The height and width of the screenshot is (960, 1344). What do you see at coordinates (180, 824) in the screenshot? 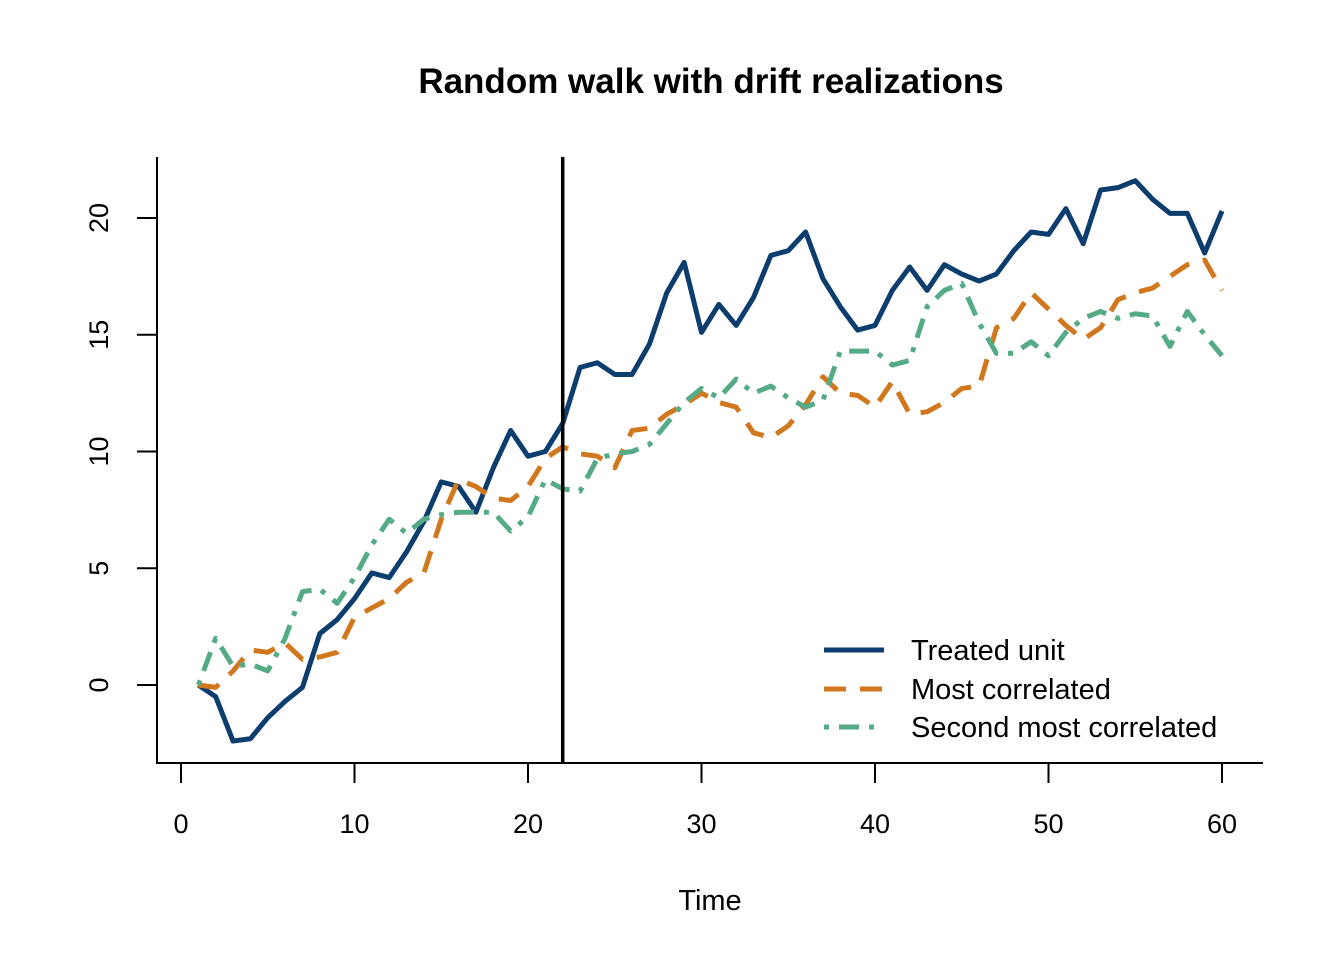
I see `x-tick-label: 0` at bounding box center [180, 824].